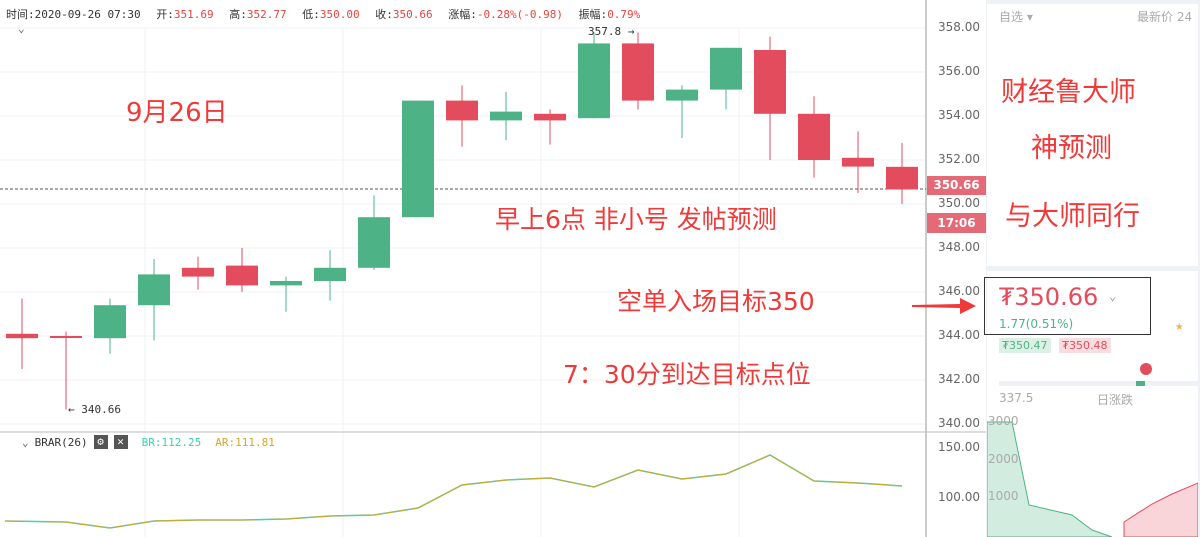 Image resolution: width=1200 pixels, height=537 pixels. I want to click on annotation-prediction: 神预测, so click(1071, 148).